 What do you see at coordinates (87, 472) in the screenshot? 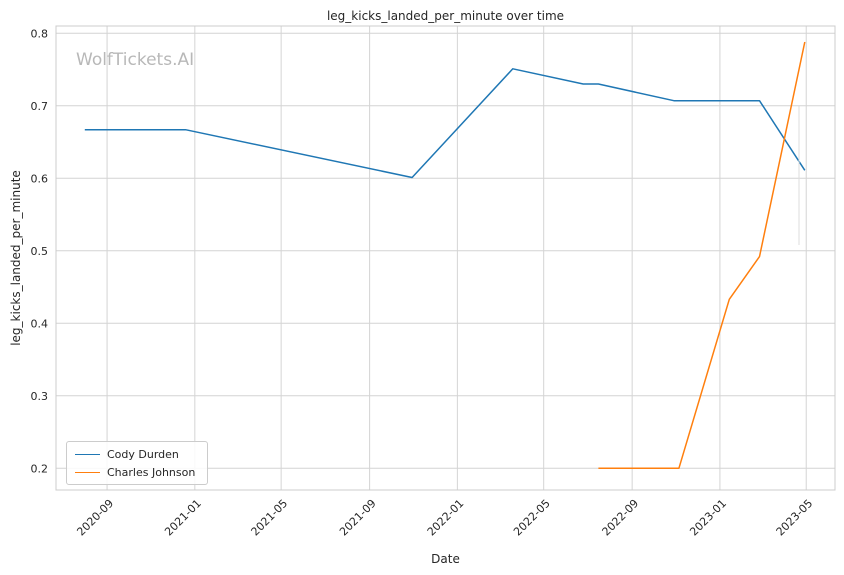
I see `legend-swatch-charles-johnson` at bounding box center [87, 472].